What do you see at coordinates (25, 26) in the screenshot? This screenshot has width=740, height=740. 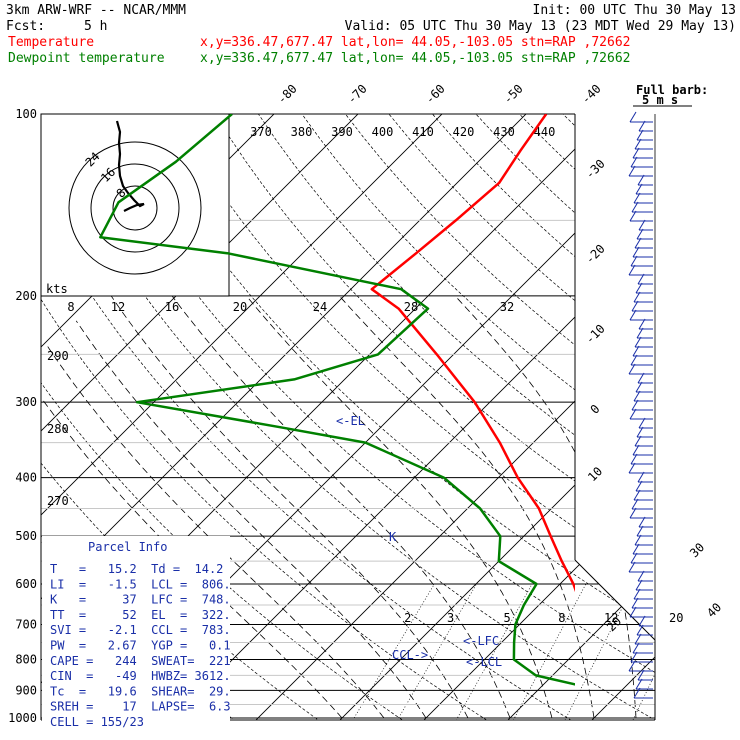 I see `forecast-label: Fcst:` at bounding box center [25, 26].